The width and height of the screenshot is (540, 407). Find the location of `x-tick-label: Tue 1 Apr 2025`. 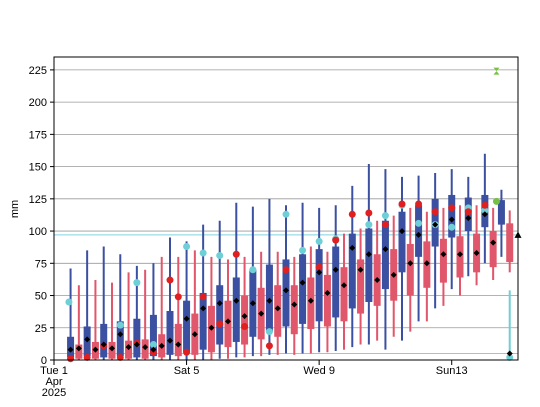

x-tick-label: Tue 1 Apr 2025 is located at coordinates (54, 382).